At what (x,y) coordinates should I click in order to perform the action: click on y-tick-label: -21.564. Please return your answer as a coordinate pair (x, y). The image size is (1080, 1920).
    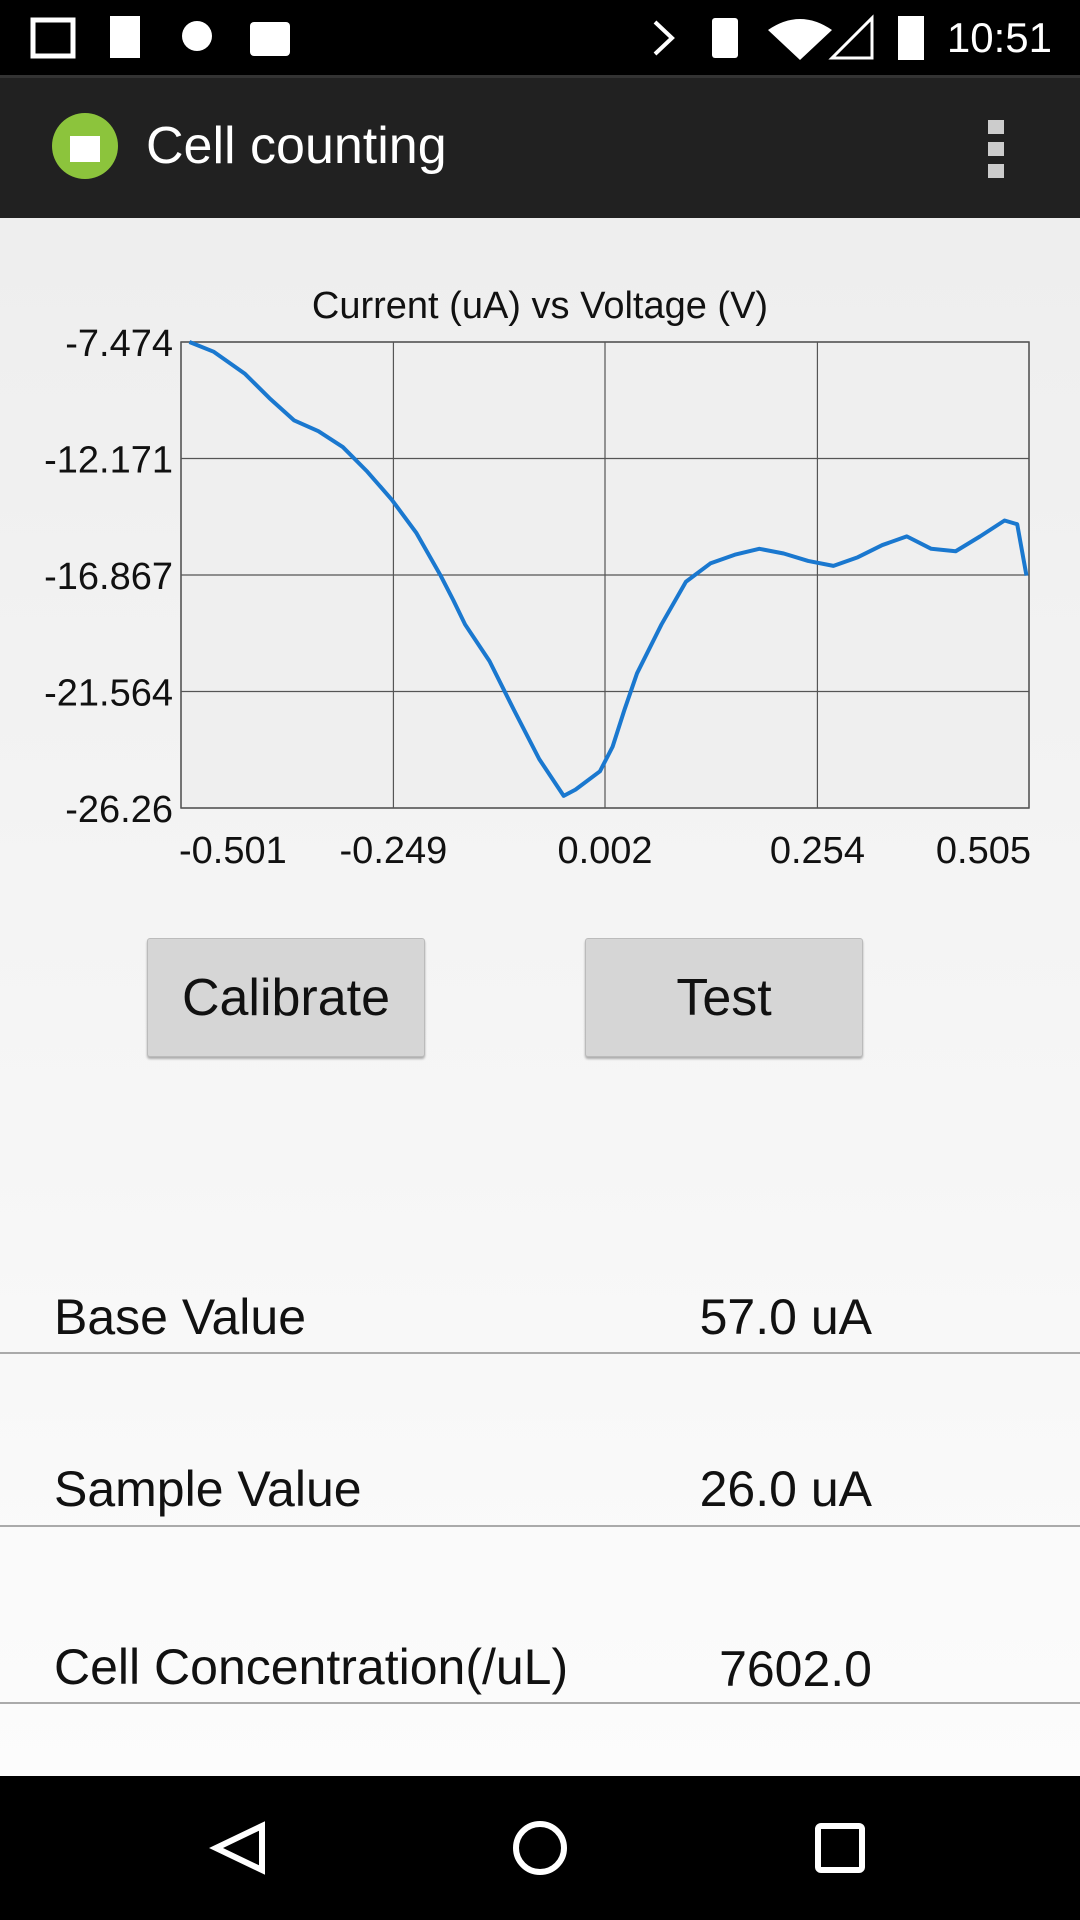
    Looking at the image, I should click on (108, 694).